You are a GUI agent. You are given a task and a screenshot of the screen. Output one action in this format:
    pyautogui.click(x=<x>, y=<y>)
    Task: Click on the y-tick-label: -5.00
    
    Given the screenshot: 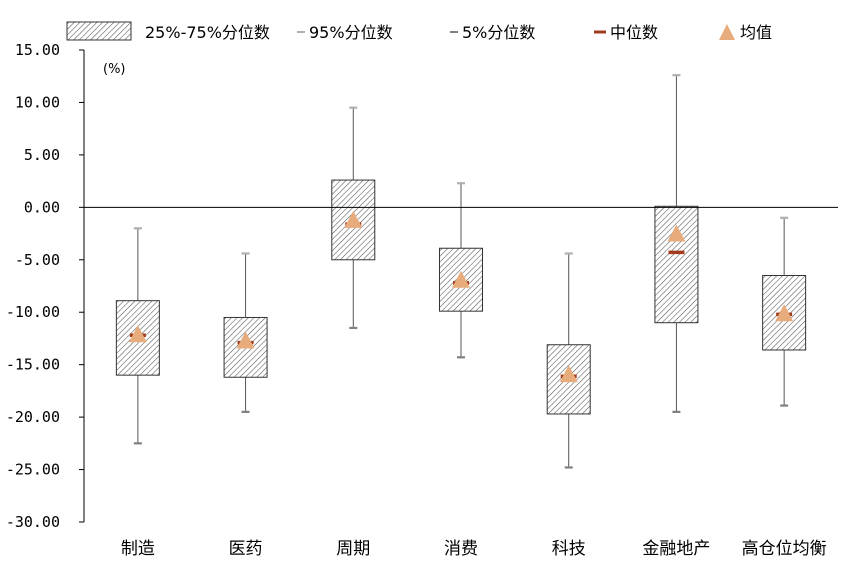 What is the action you would take?
    pyautogui.click(x=37, y=260)
    